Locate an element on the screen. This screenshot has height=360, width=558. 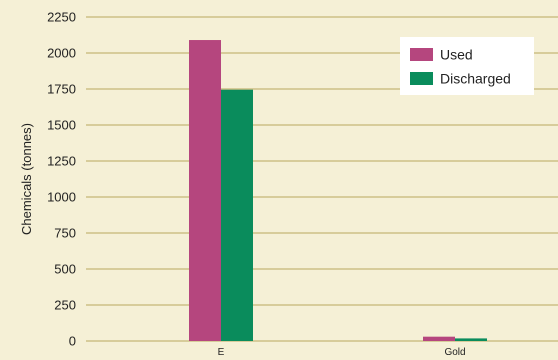
legend-label-used: Used is located at coordinates (456, 55).